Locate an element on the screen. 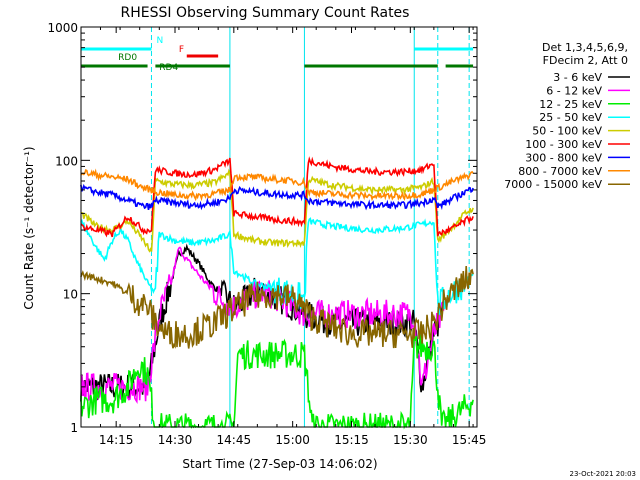 The image size is (640, 480). mode-bar-label: N is located at coordinates (159, 41).